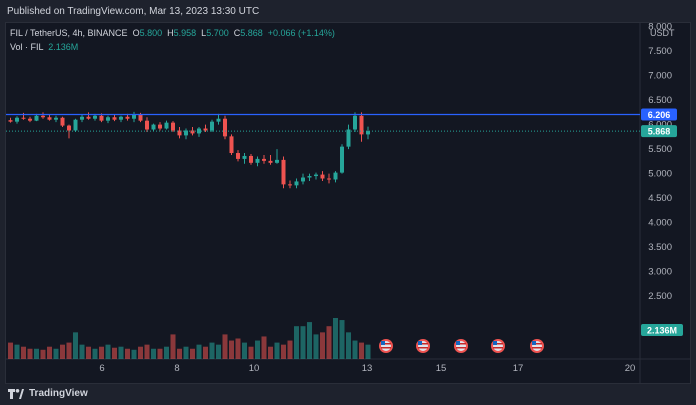 The height and width of the screenshot is (405, 696). I want to click on time-tick-label: 6, so click(101, 368).